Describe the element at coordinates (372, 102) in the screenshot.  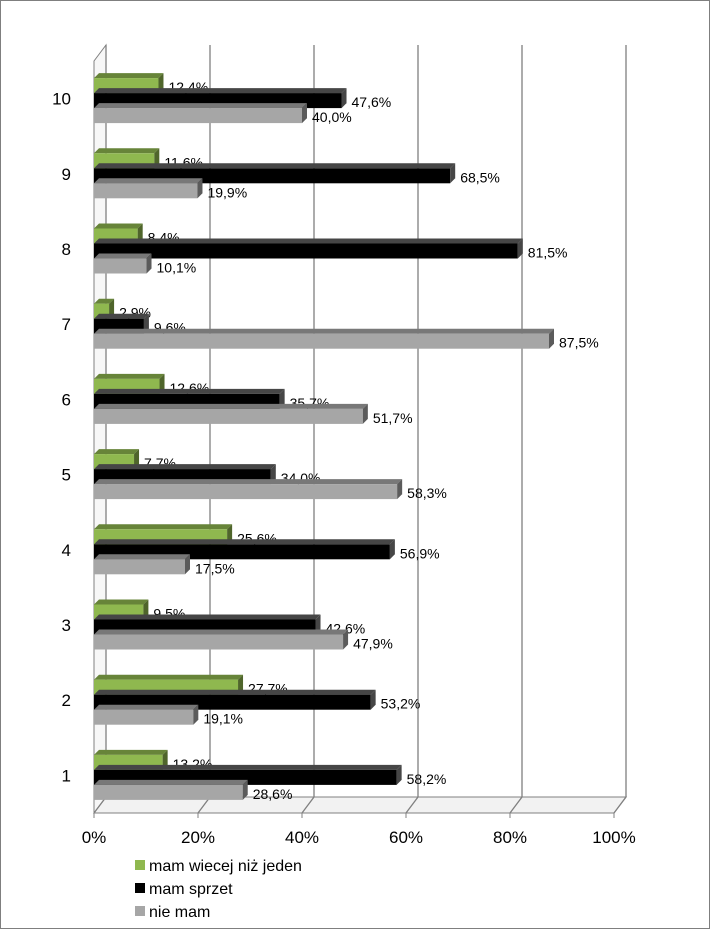
I see `data-label: 47,6%` at that location.